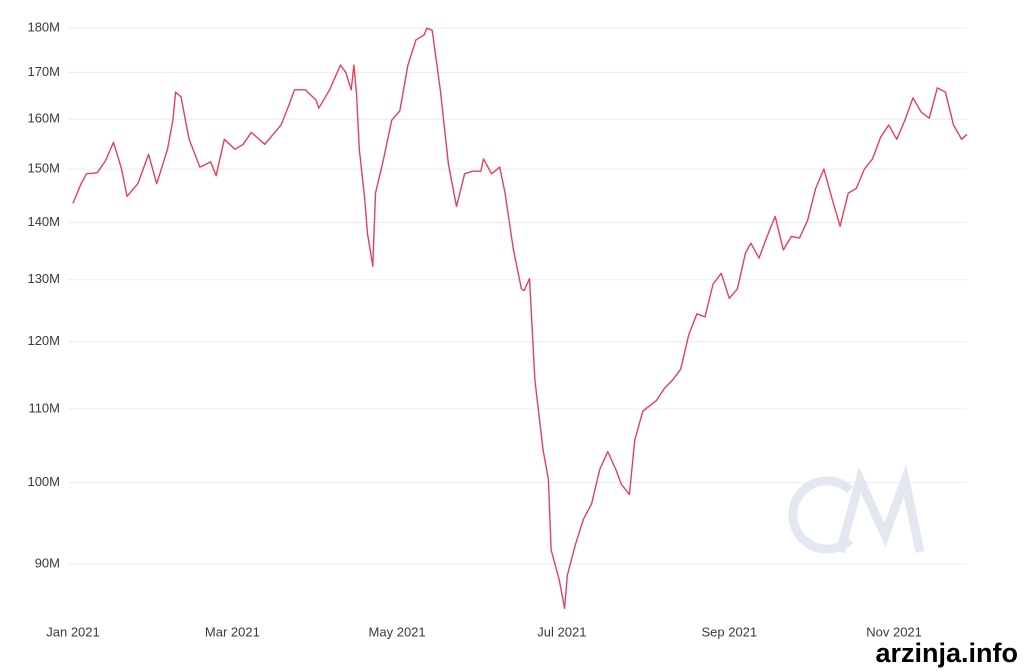 The height and width of the screenshot is (671, 1024). Describe the element at coordinates (729, 631) in the screenshot. I see `x-tick-label: Sep 2021` at that location.